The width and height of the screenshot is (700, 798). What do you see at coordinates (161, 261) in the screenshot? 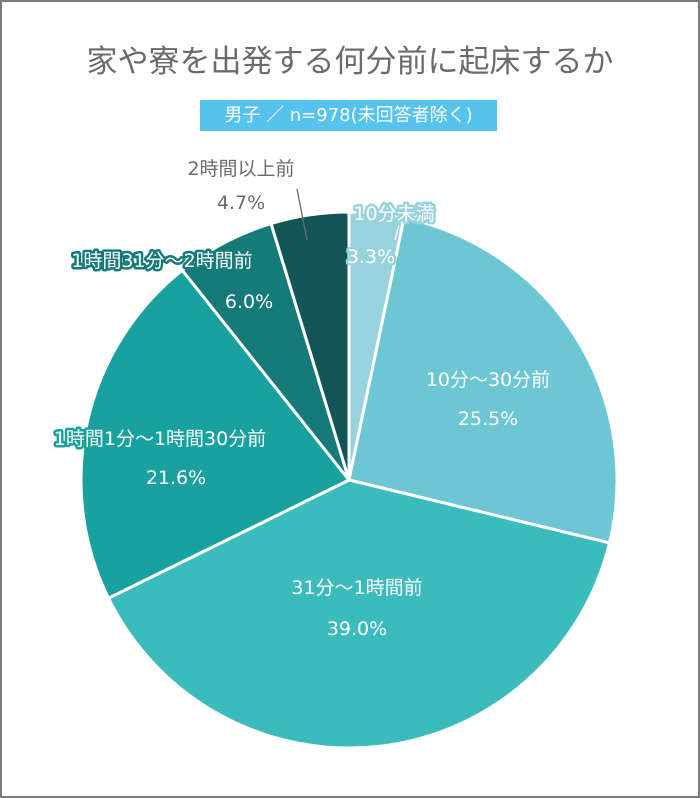
I see `label-91to120-name: 1時間31分〜2時間前` at bounding box center [161, 261].